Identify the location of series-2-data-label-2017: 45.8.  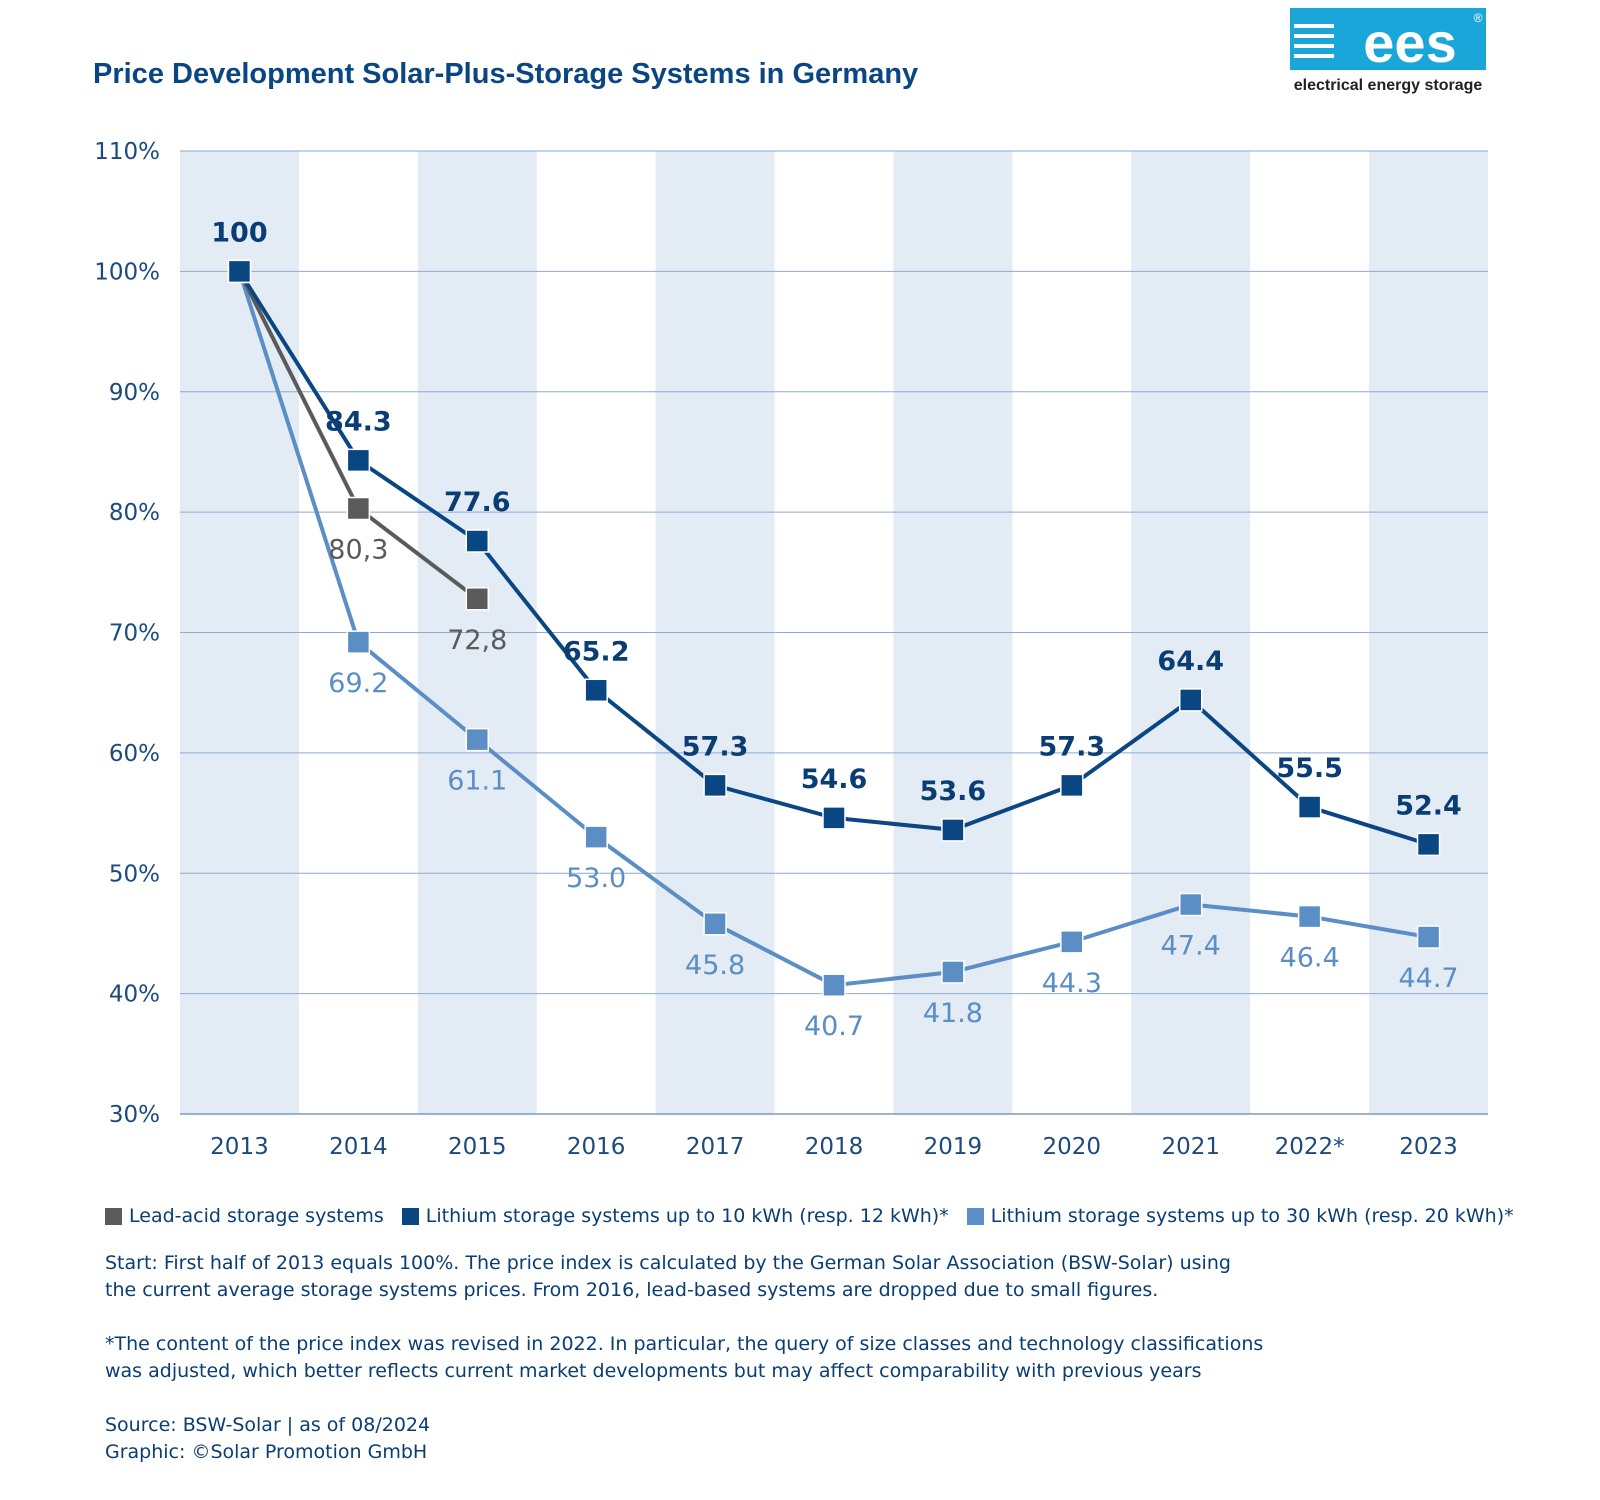
(715, 965).